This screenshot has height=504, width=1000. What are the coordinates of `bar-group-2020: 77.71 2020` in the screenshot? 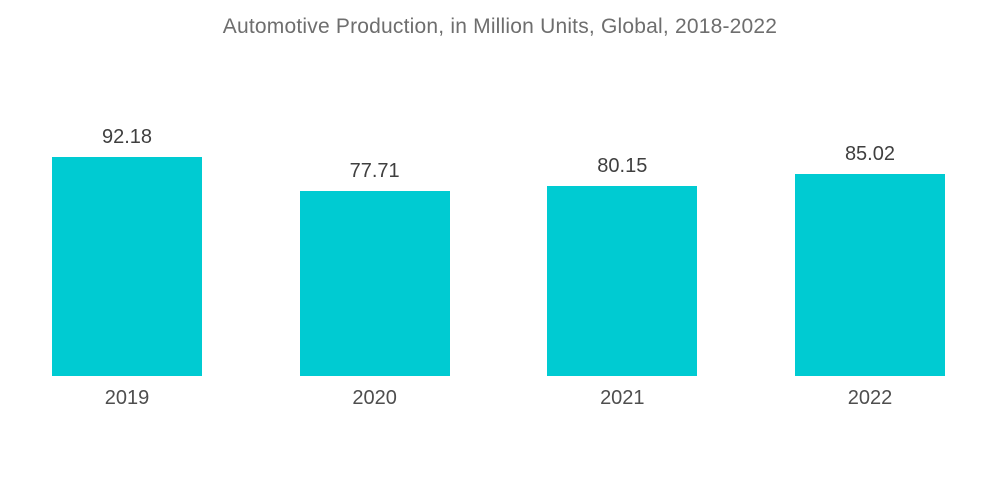 It's located at (374, 260).